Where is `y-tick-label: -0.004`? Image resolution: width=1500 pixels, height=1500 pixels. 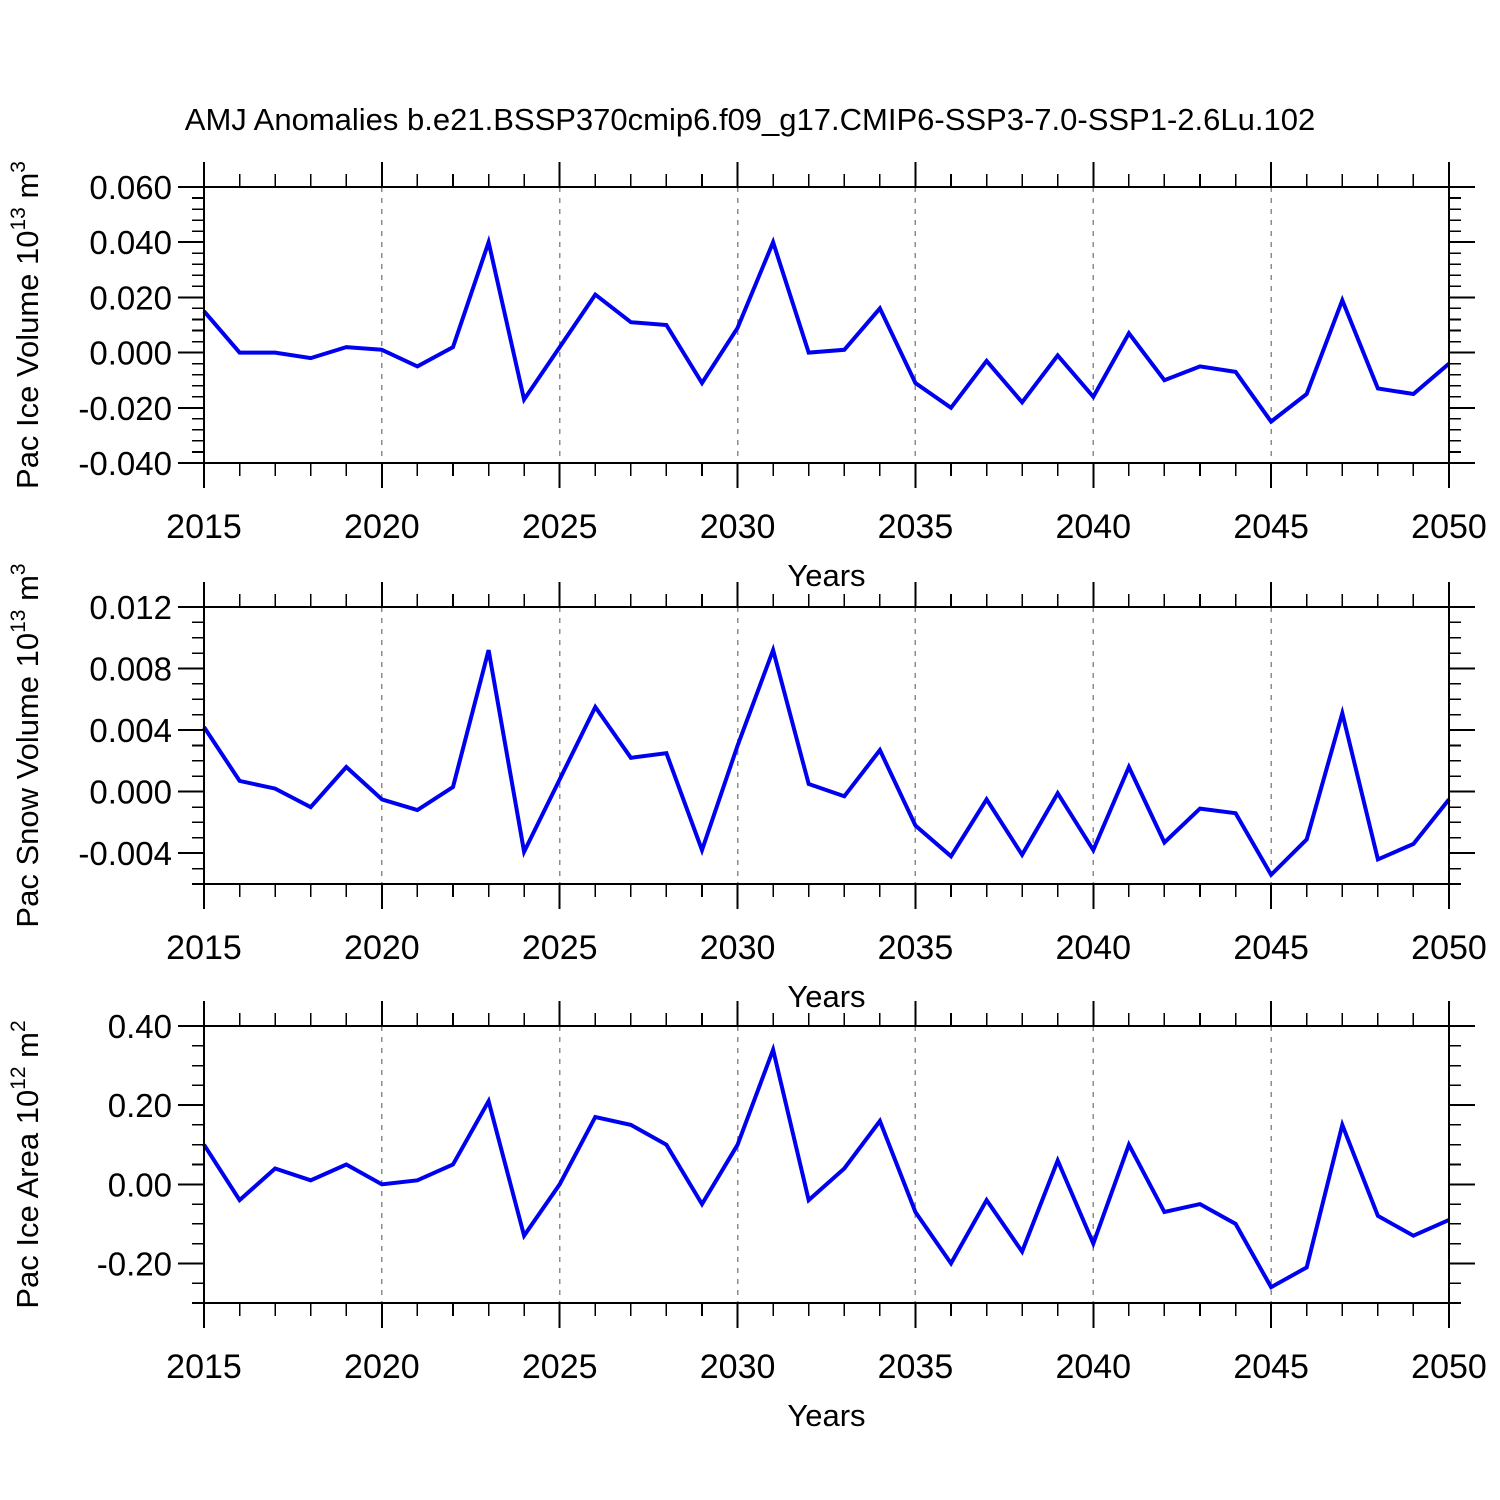
y-tick-label: -0.004 is located at coordinates (125, 853).